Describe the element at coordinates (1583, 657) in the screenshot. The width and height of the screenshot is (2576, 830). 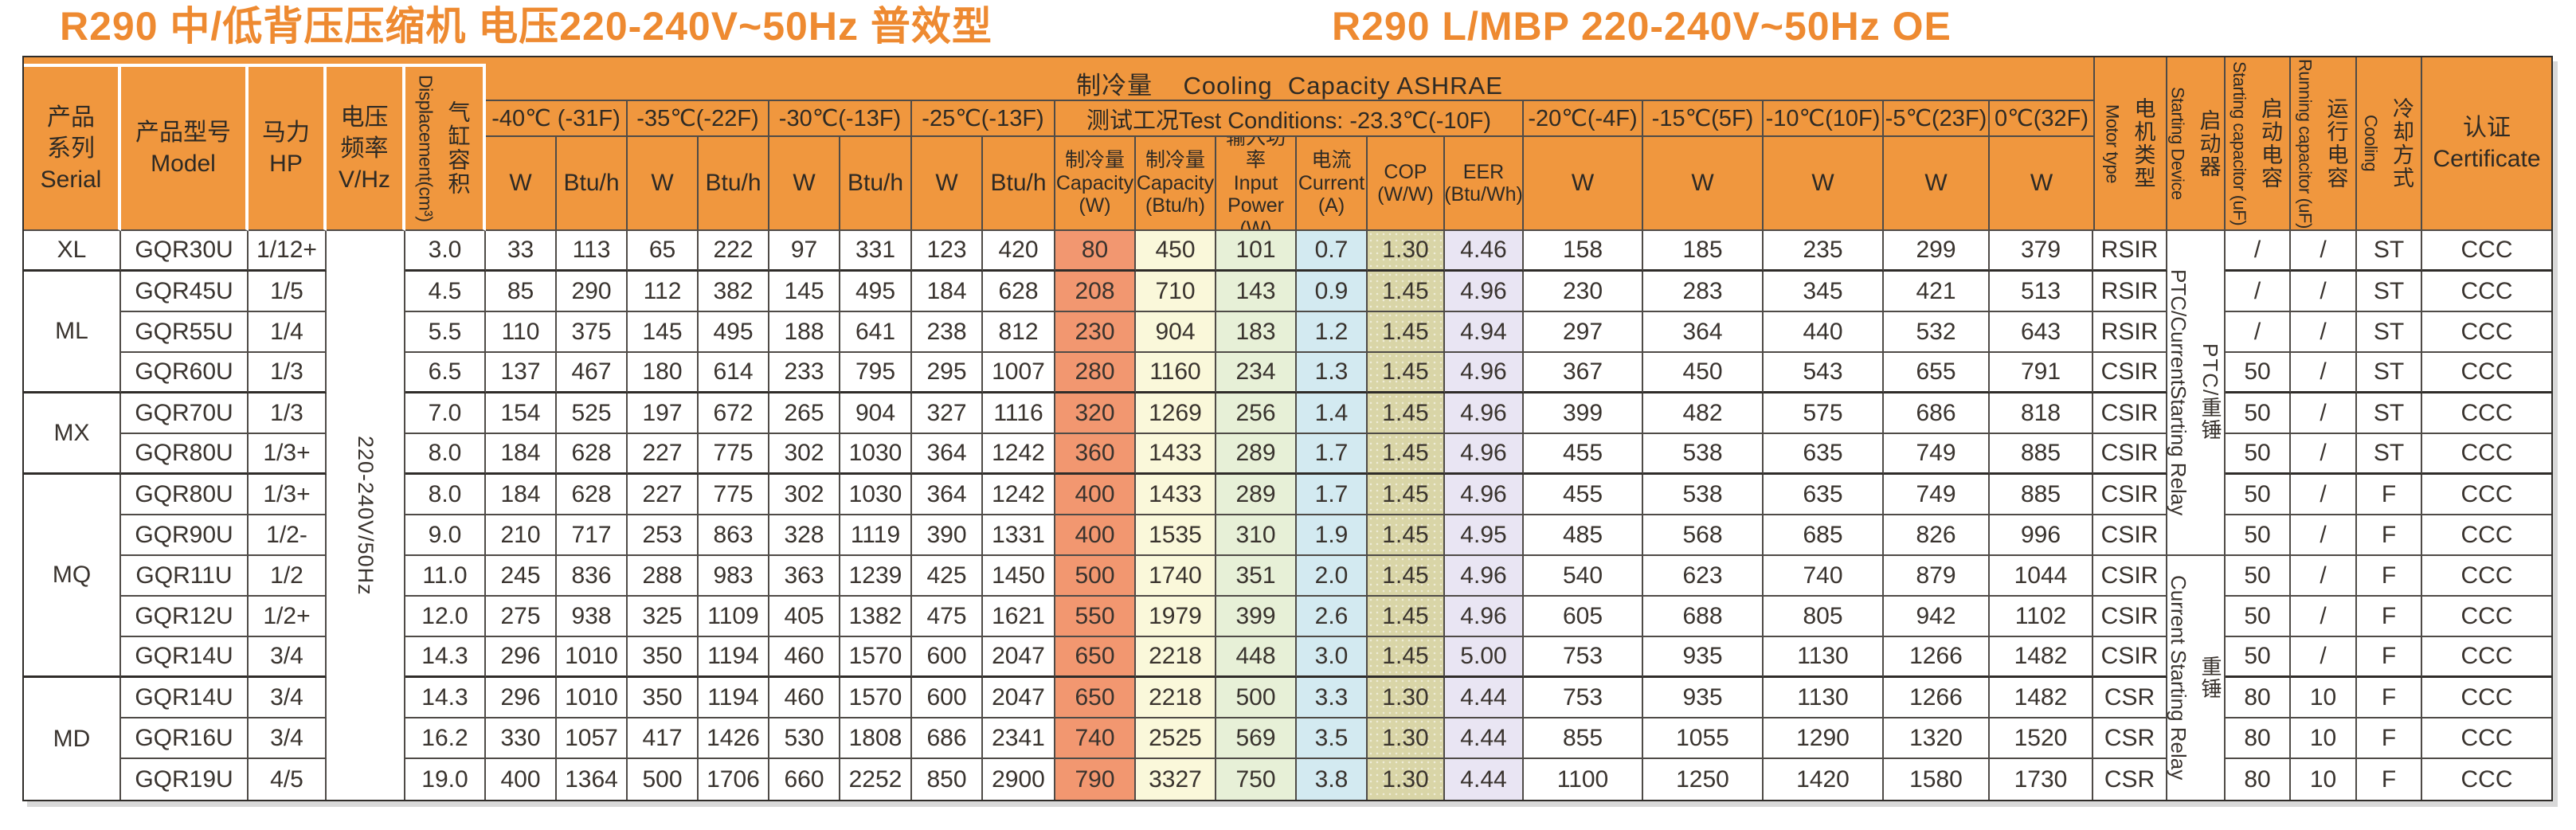
I see `cell-w20: 753` at that location.